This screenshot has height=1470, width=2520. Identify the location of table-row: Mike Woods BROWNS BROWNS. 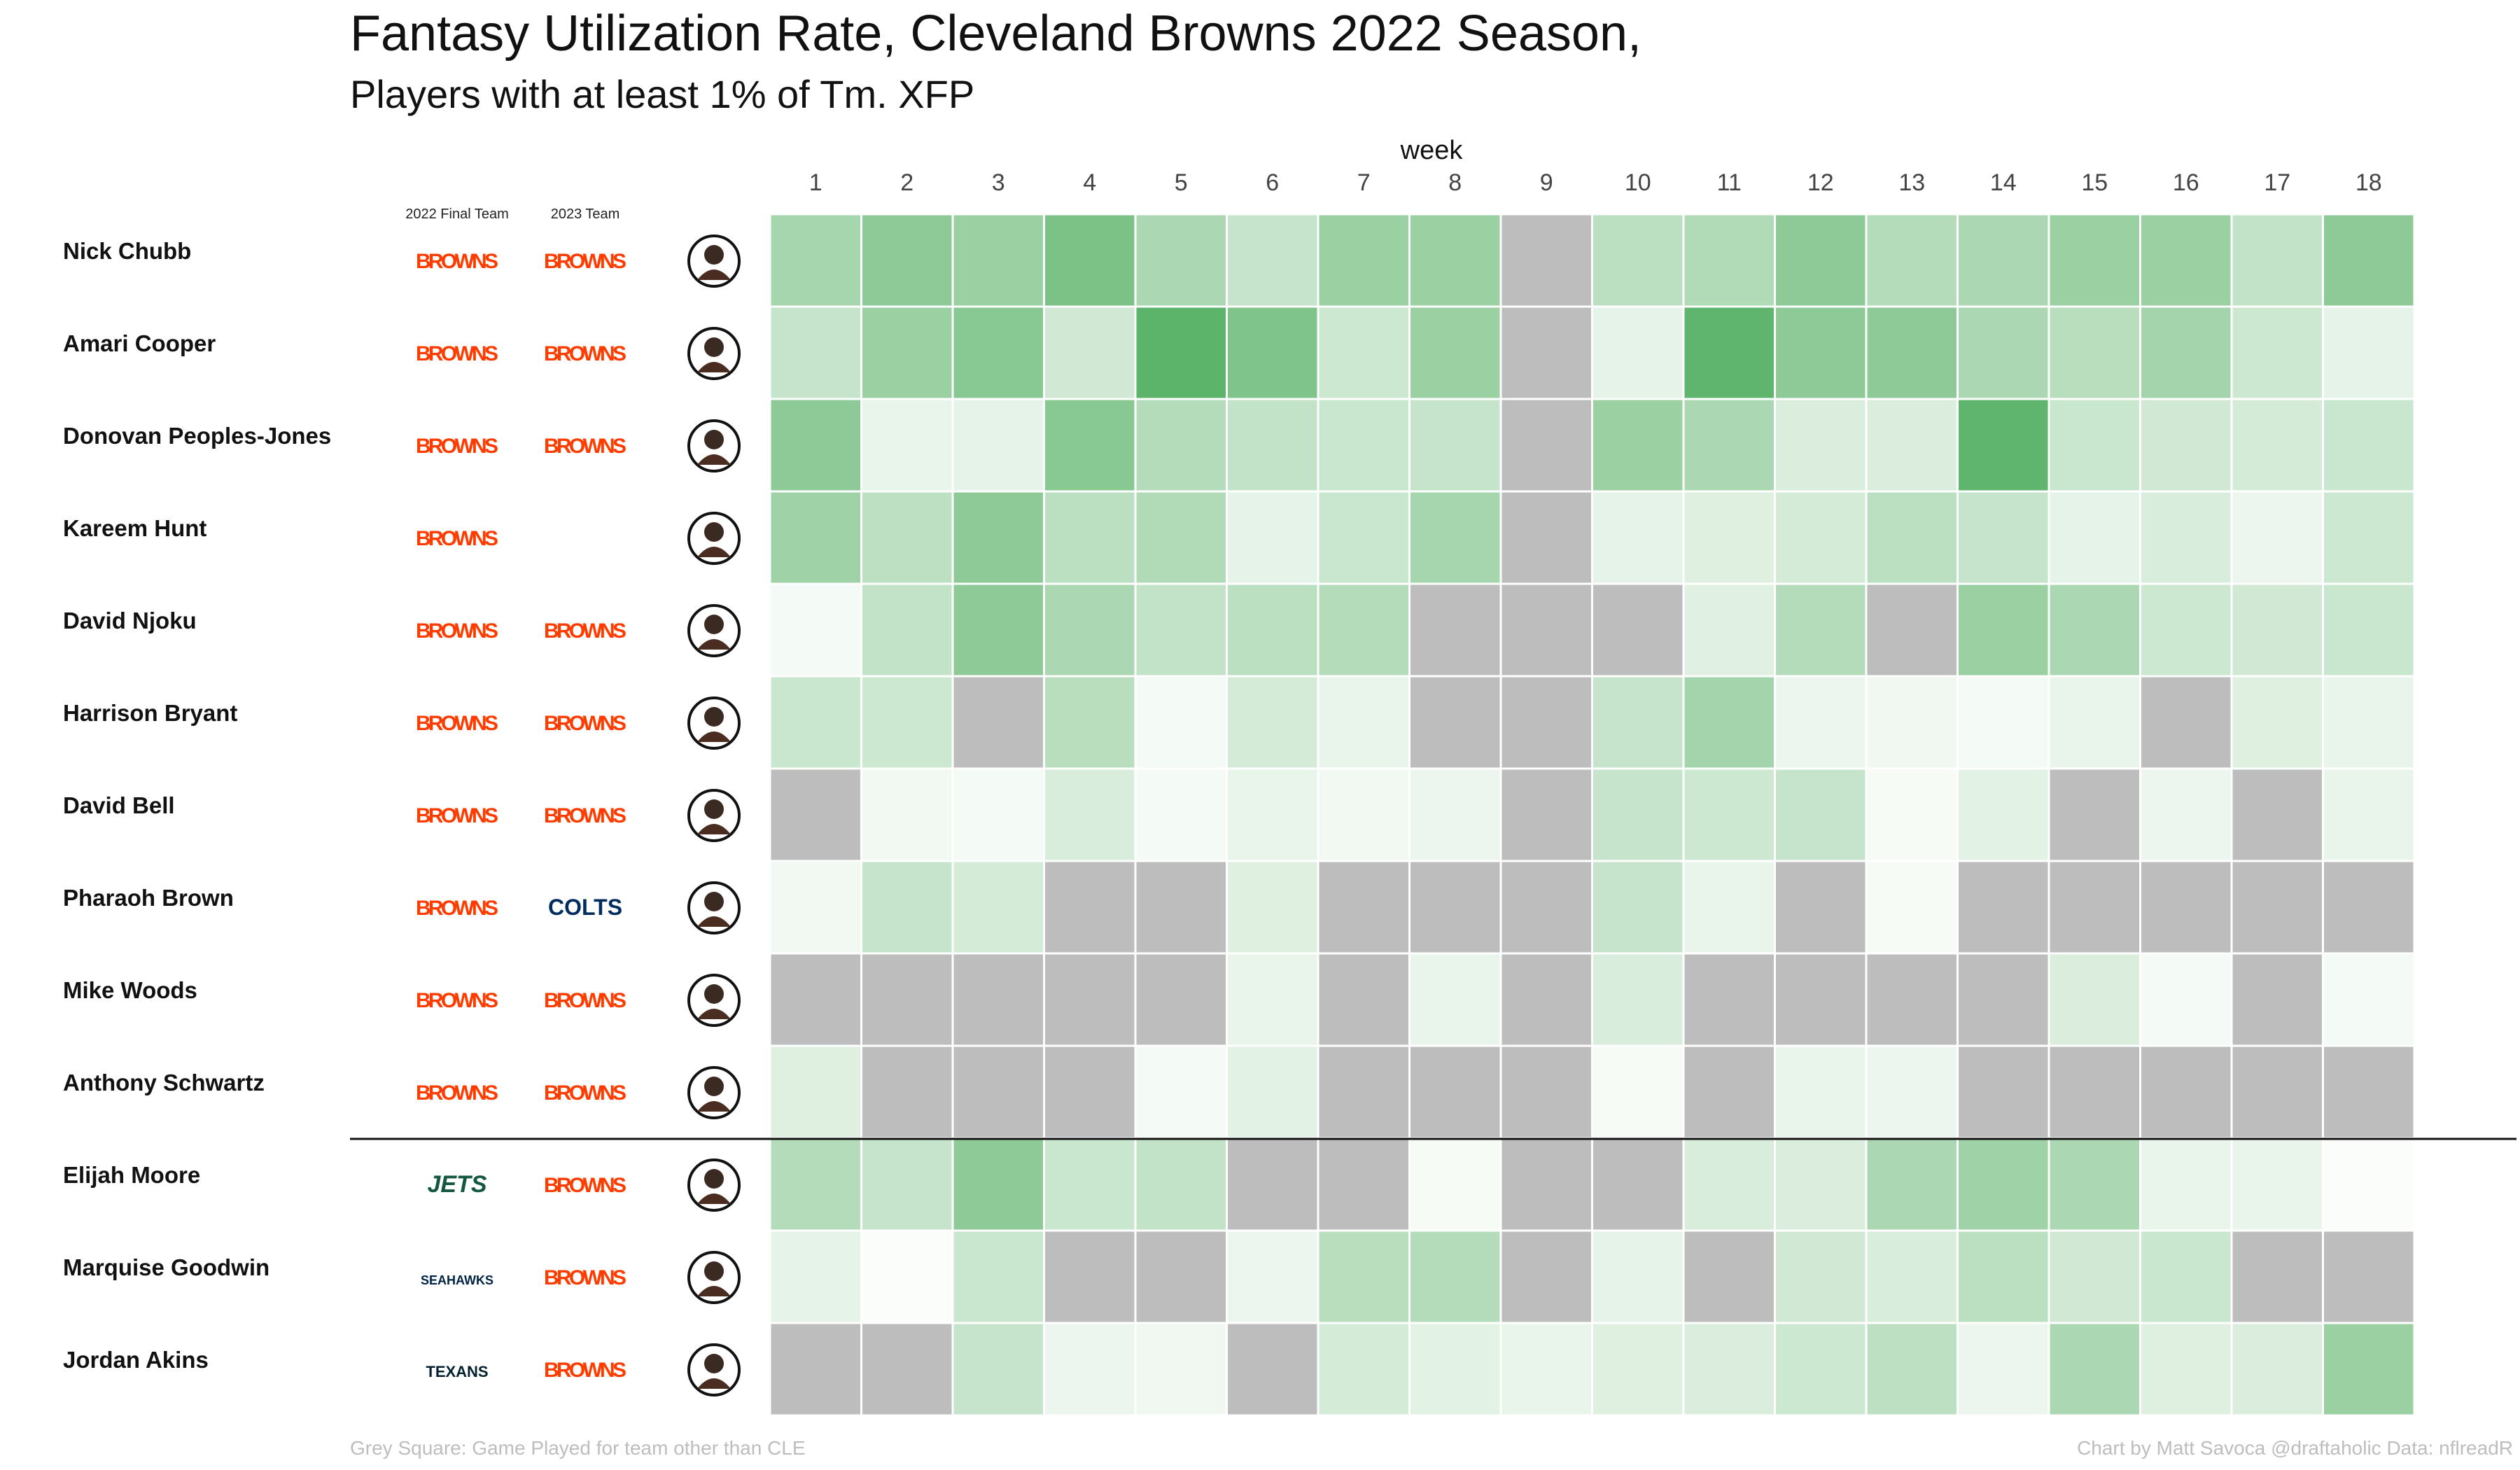
(1239, 999).